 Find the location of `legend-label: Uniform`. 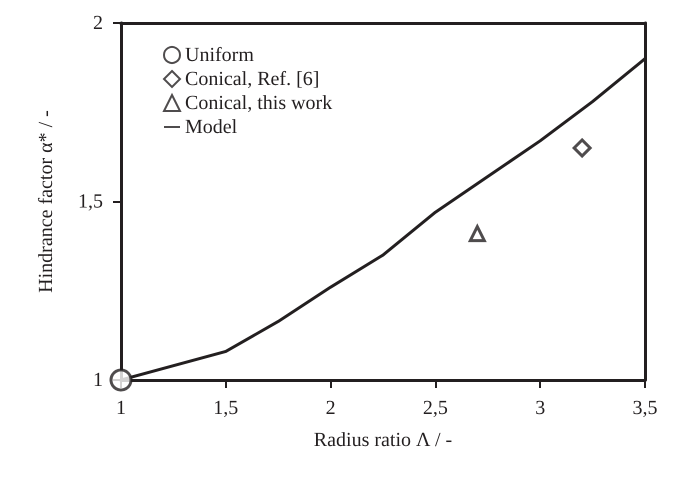

legend-label: Uniform is located at coordinates (219, 55).